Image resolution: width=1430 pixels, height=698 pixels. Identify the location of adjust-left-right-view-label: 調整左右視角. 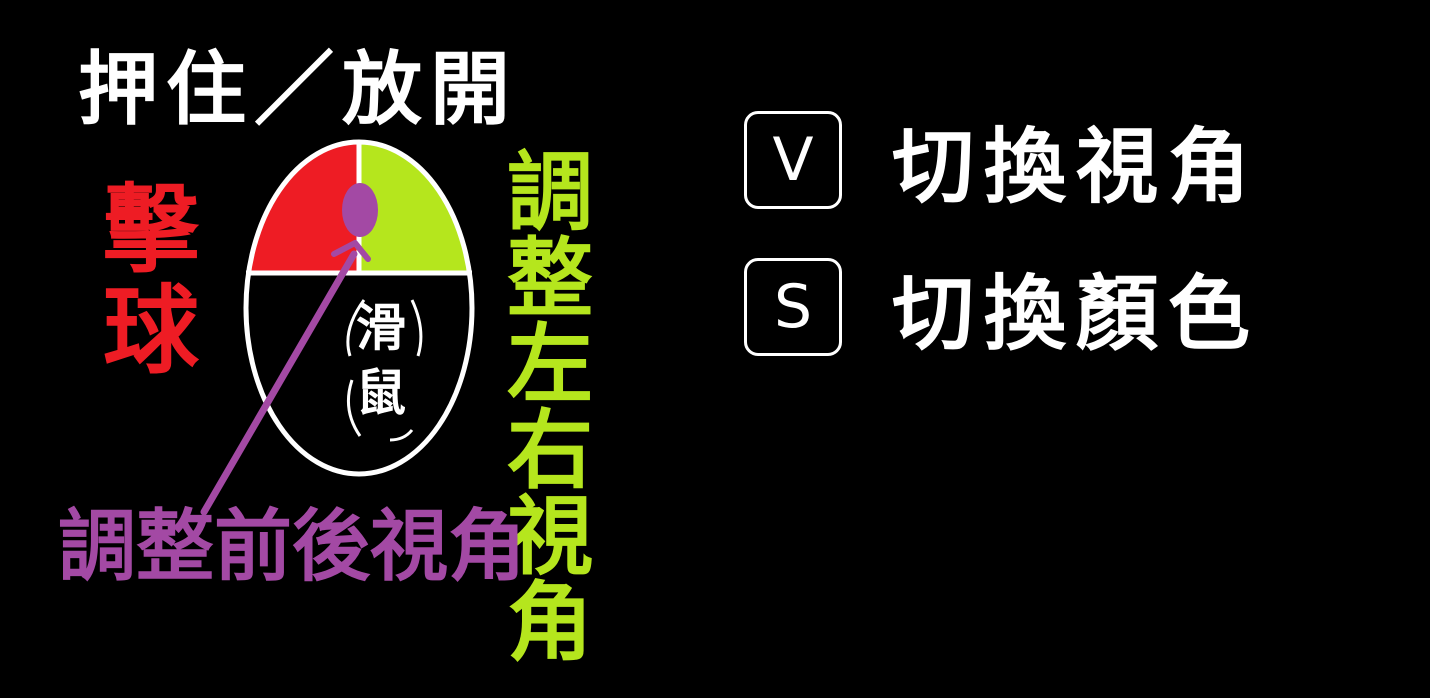
(550, 408).